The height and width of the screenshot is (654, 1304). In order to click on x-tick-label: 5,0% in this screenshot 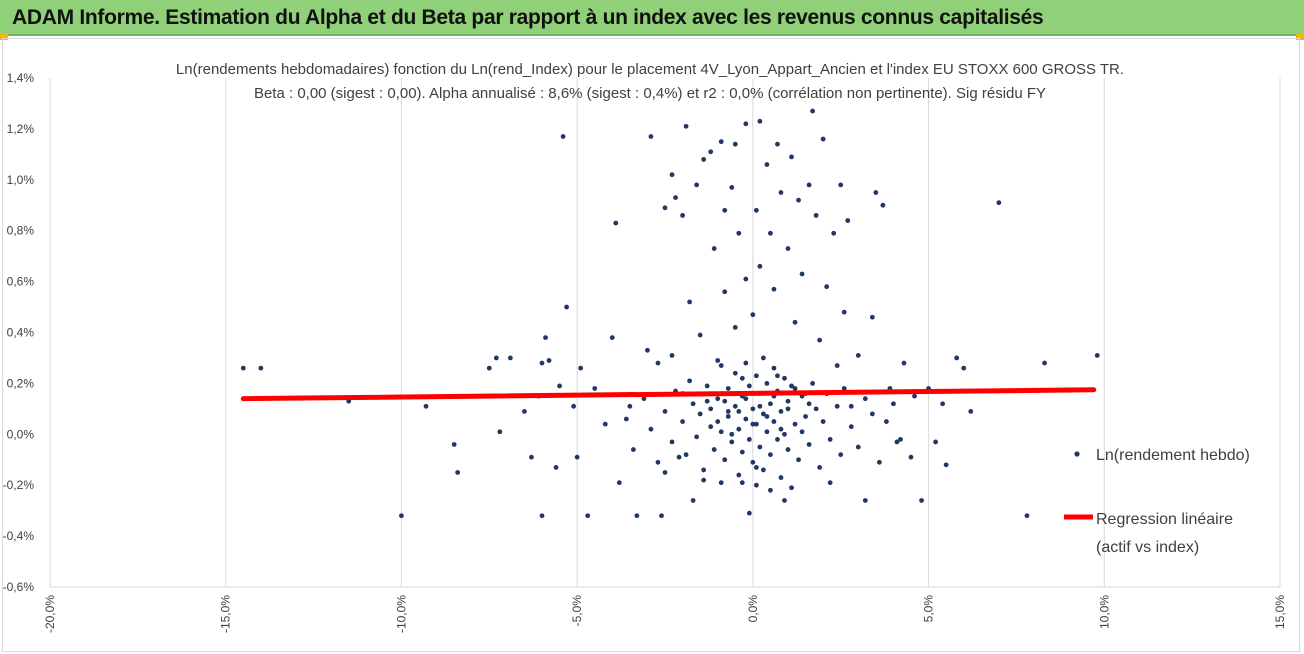, I will do `click(929, 609)`.